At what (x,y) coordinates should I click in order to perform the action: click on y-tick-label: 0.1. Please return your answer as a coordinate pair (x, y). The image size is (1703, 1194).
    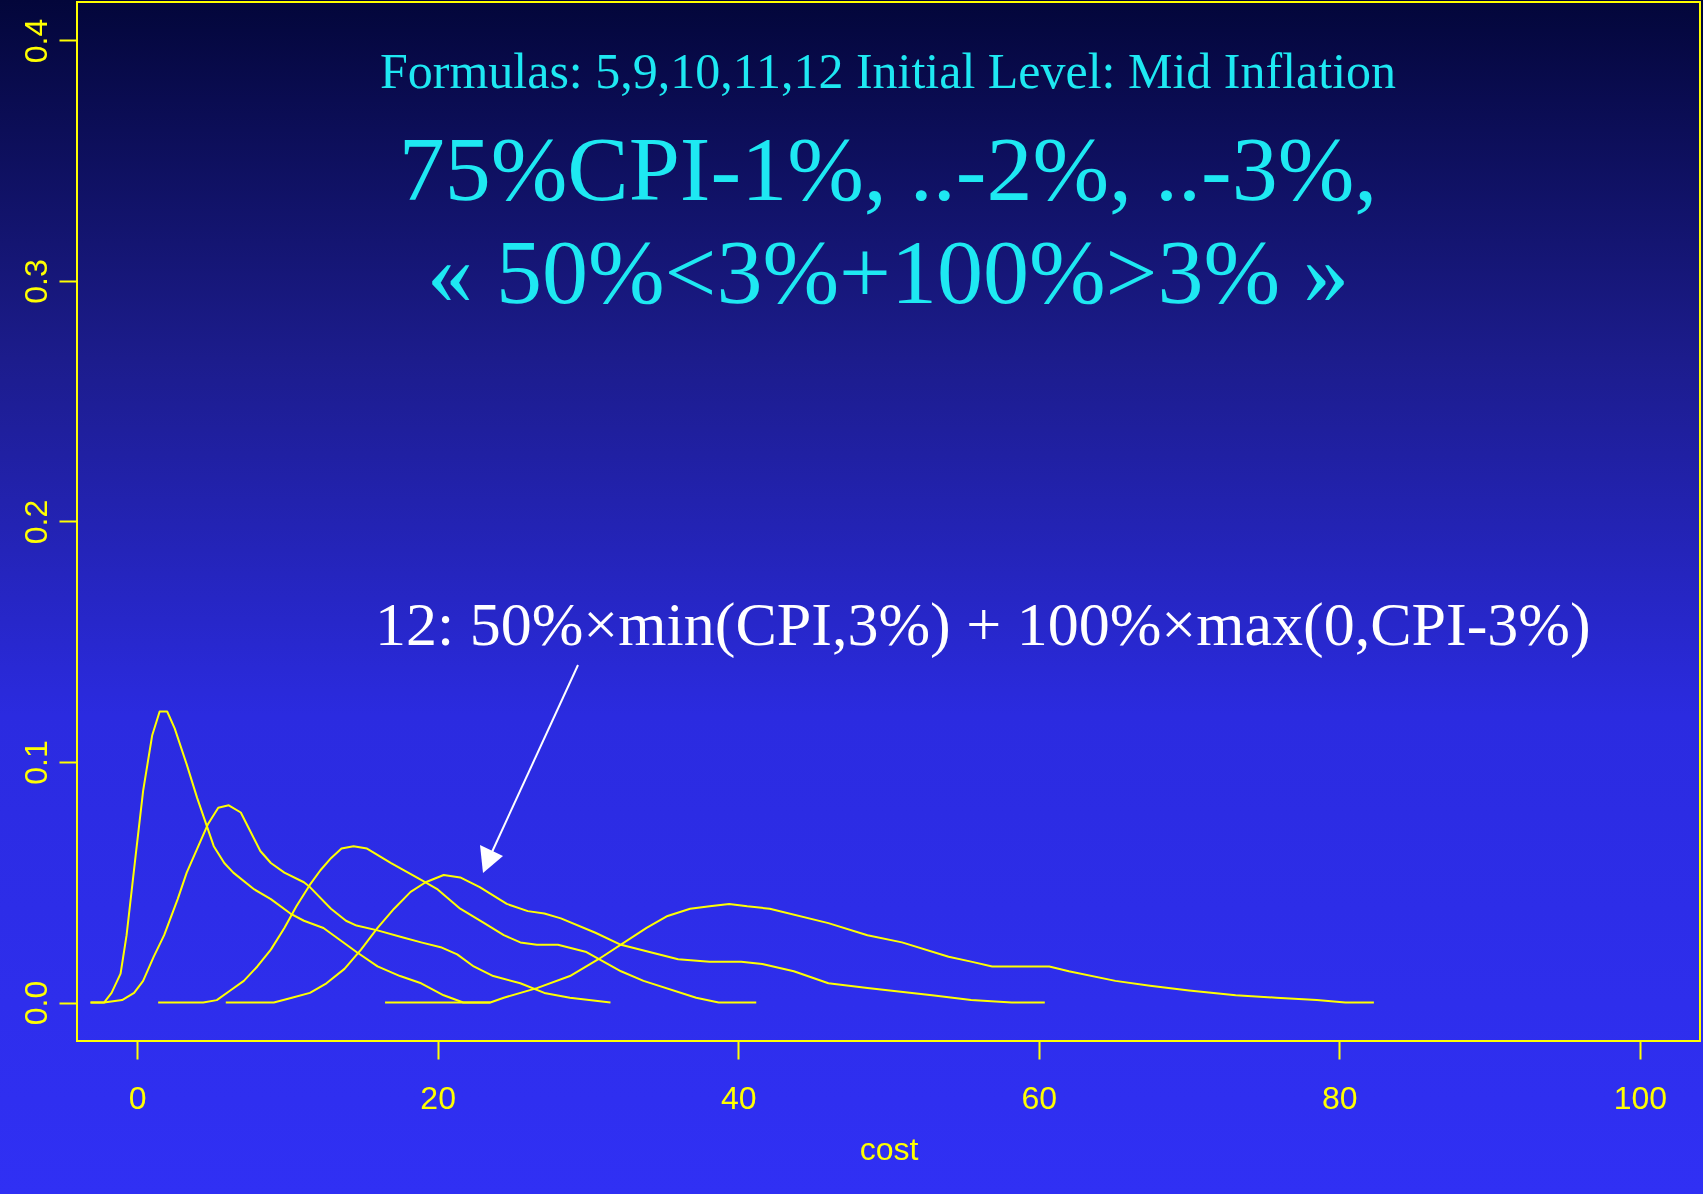
    Looking at the image, I should click on (35, 762).